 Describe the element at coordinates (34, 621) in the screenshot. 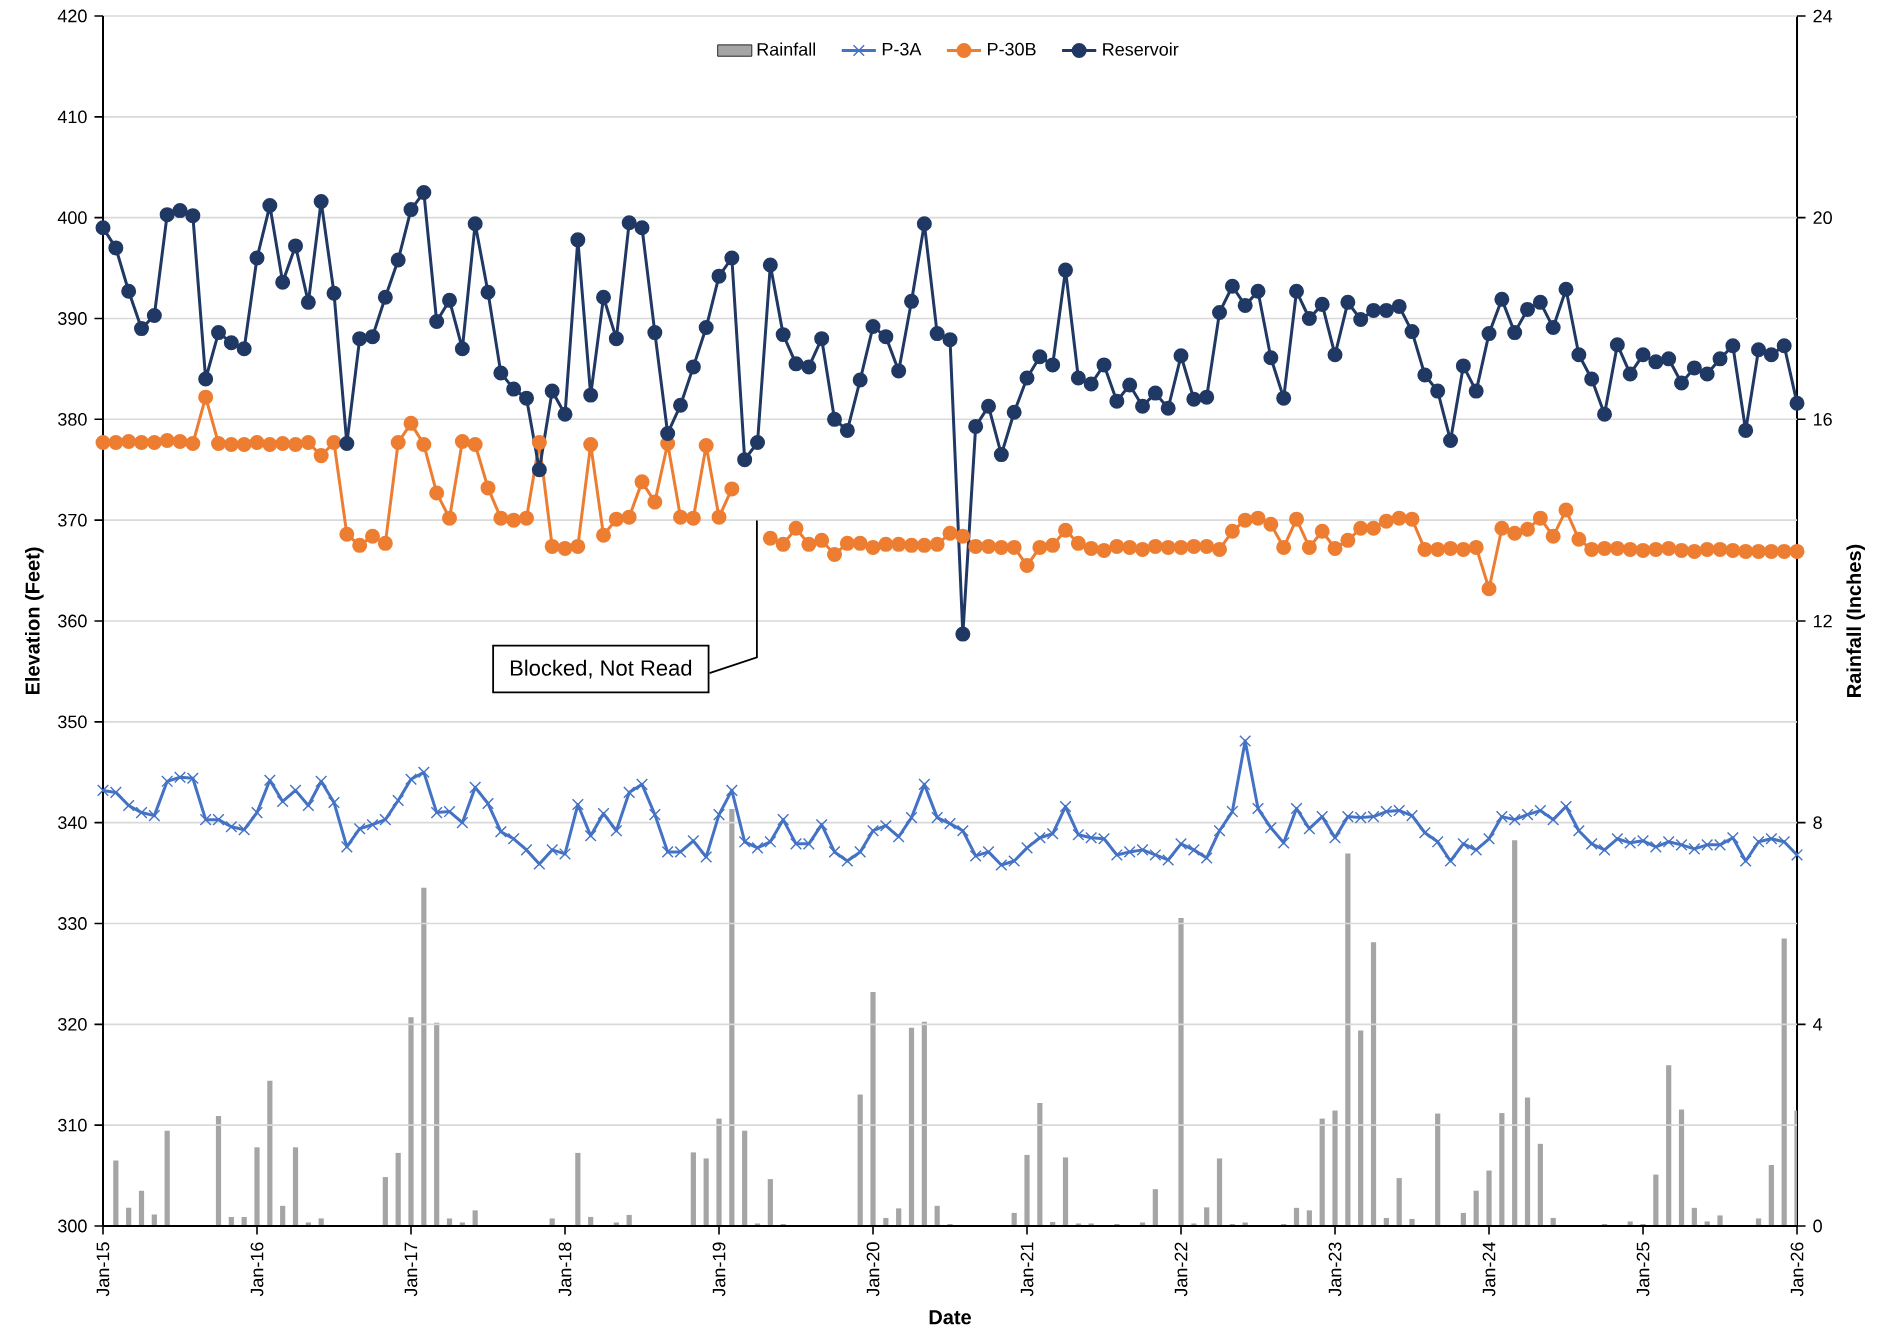

I see `y-axis-title: Elevation (Feet)` at that location.